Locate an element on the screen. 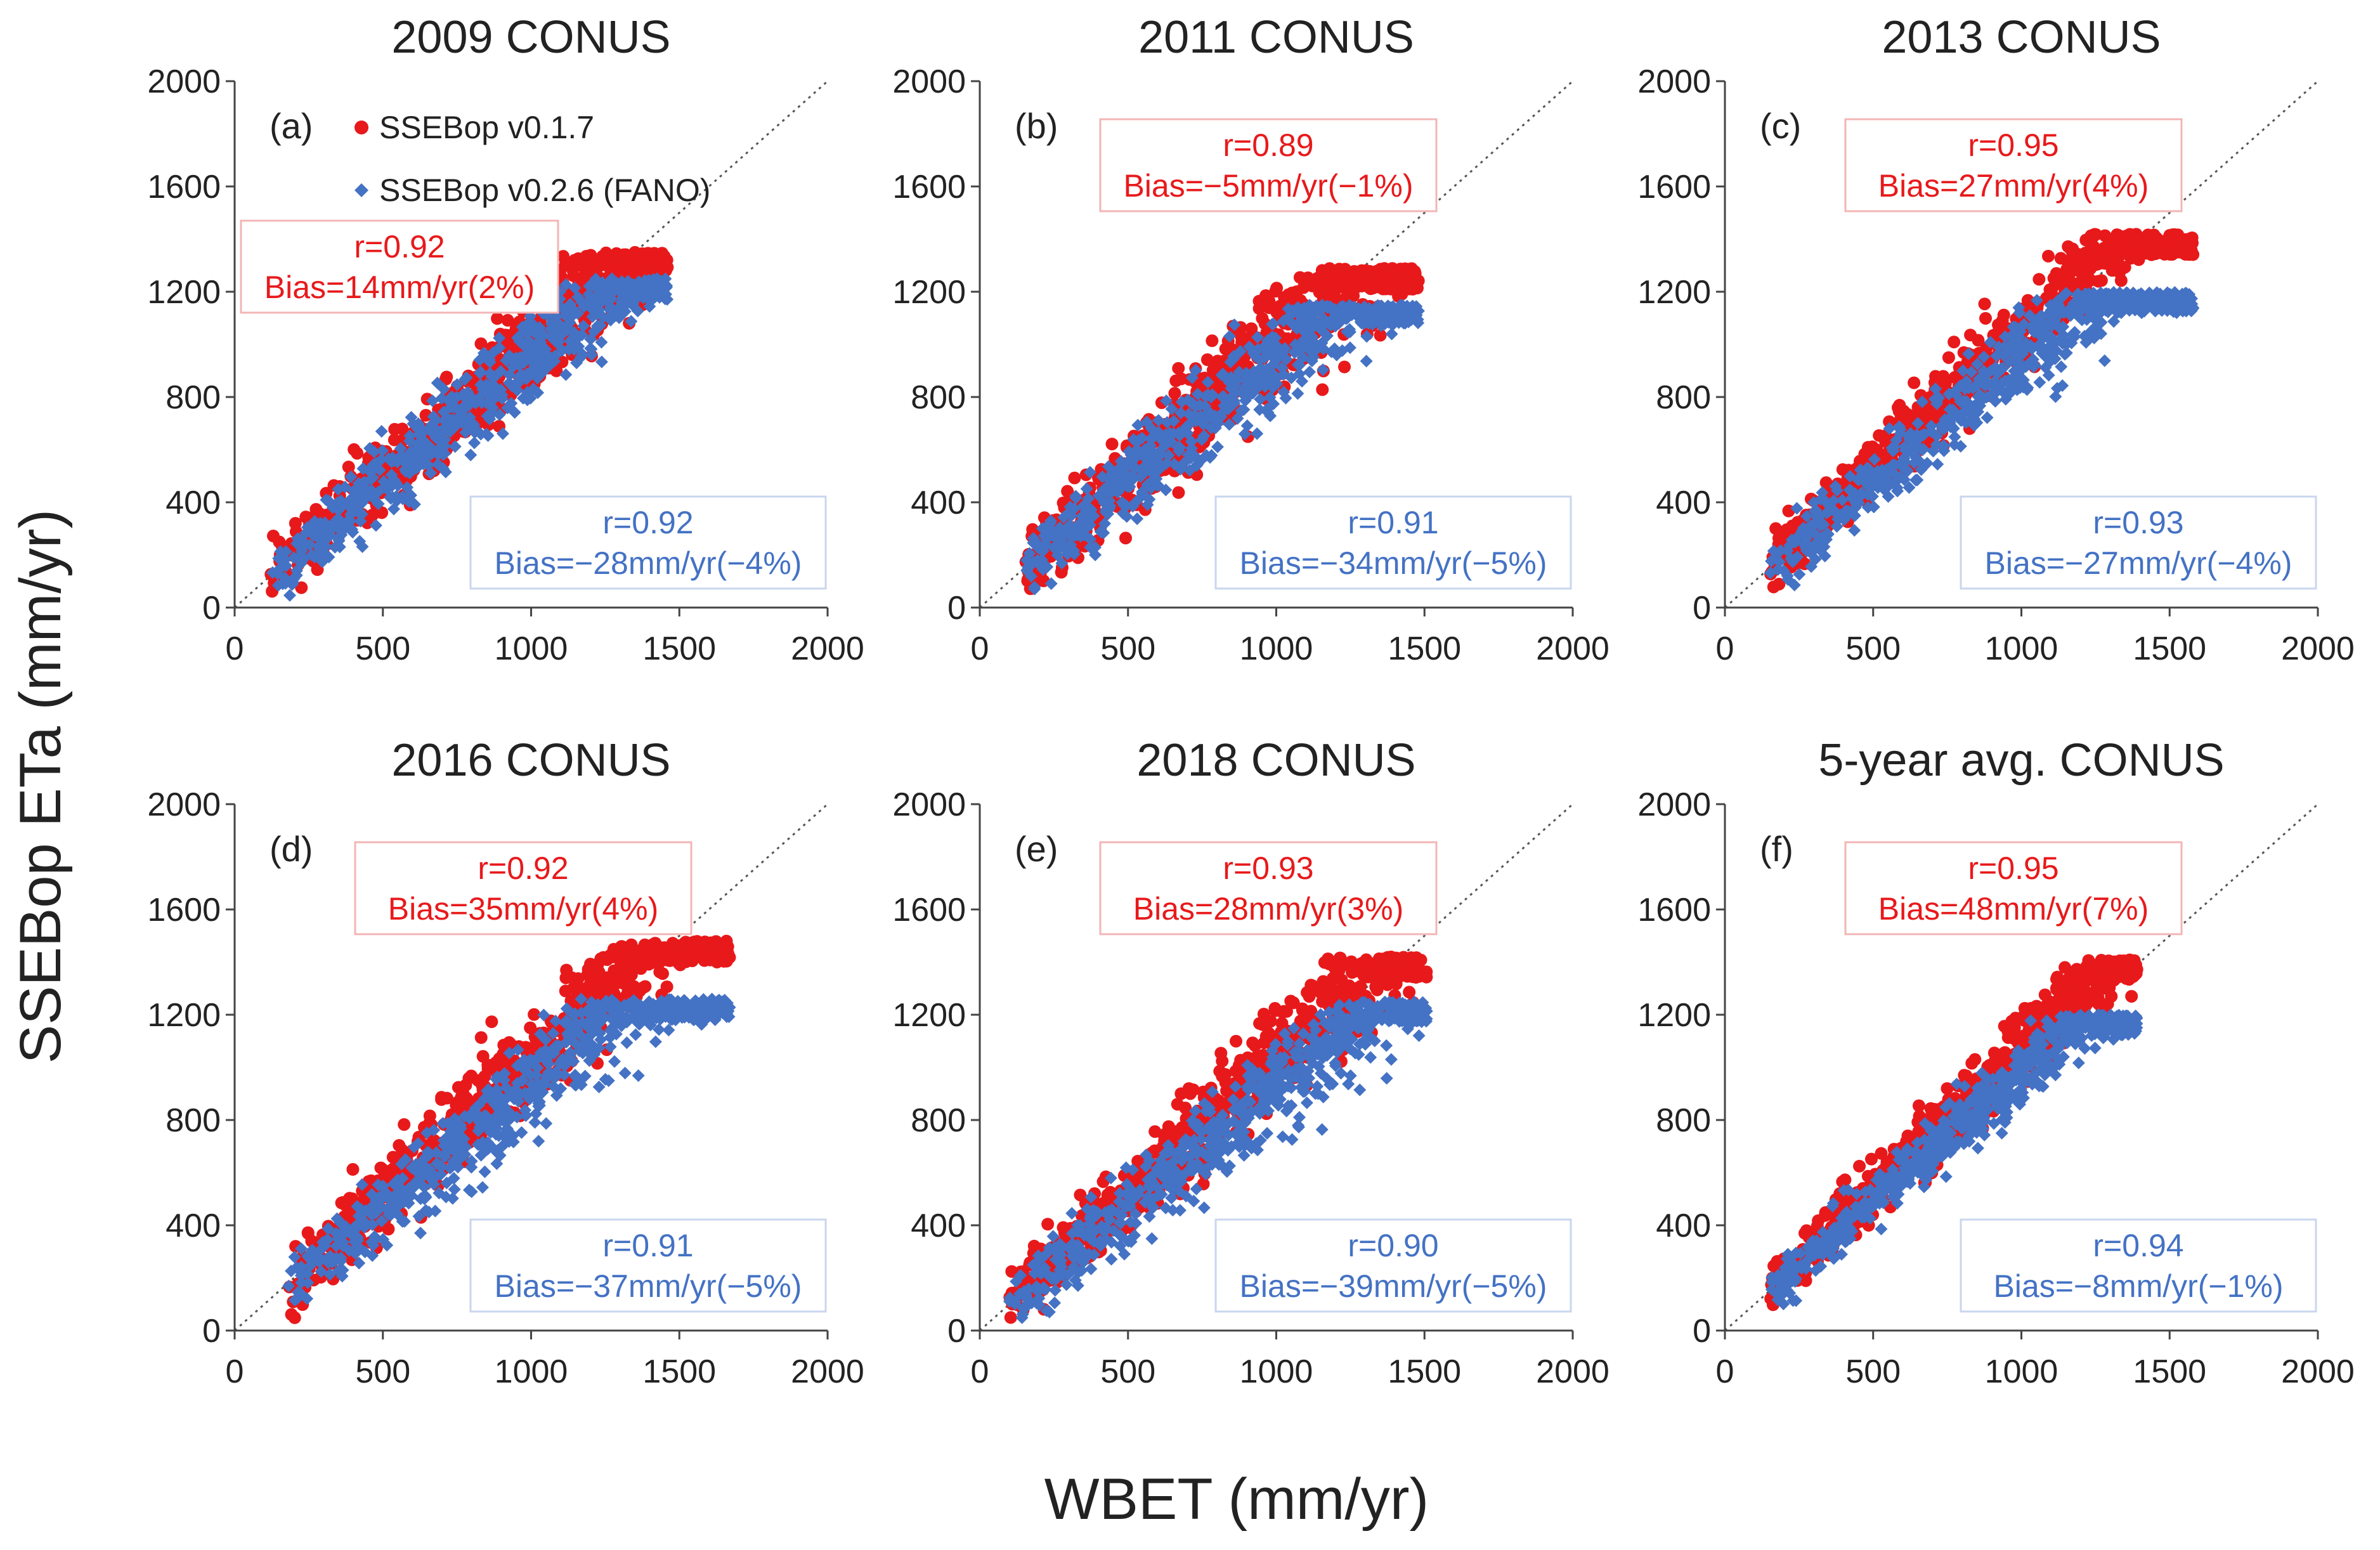 The height and width of the screenshot is (1550, 2380). red-bias-value: Bias=27mm/yr(4%) is located at coordinates (2013, 186).